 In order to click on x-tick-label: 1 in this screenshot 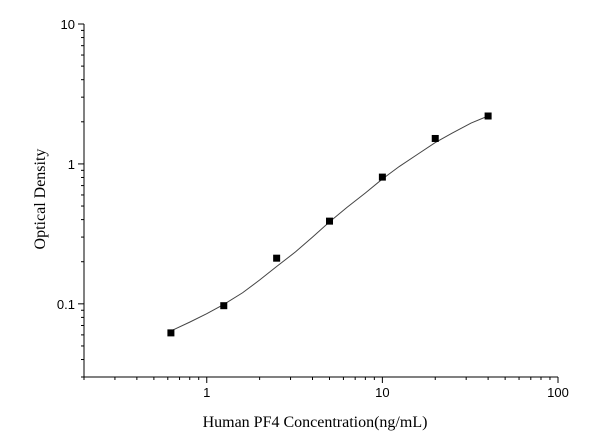, I will do `click(206, 392)`.